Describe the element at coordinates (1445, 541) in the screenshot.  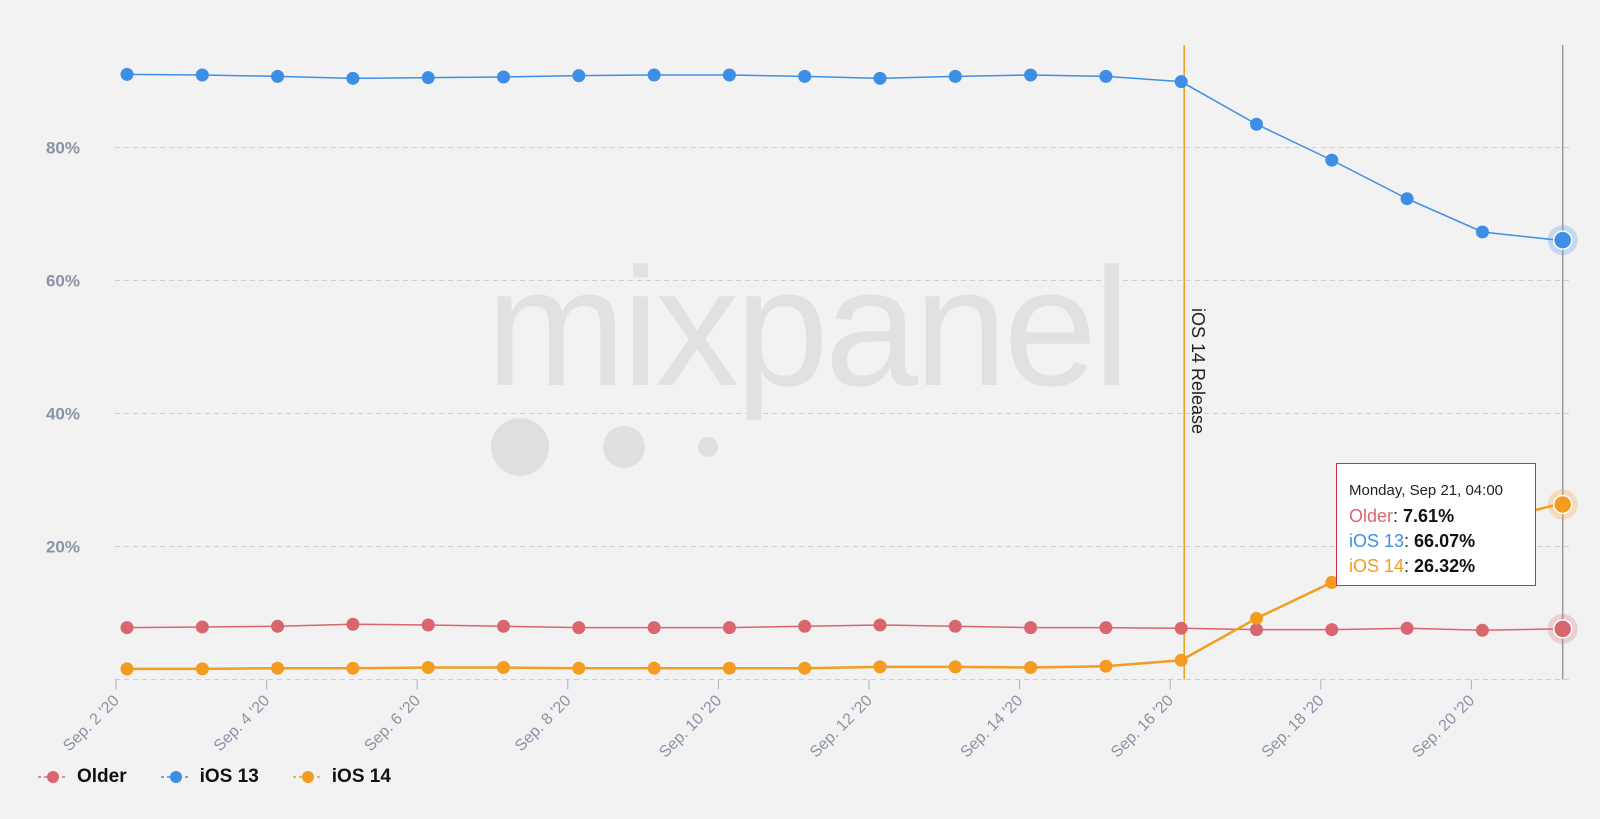
I see `tooltip-series-value: 66.07%` at that location.